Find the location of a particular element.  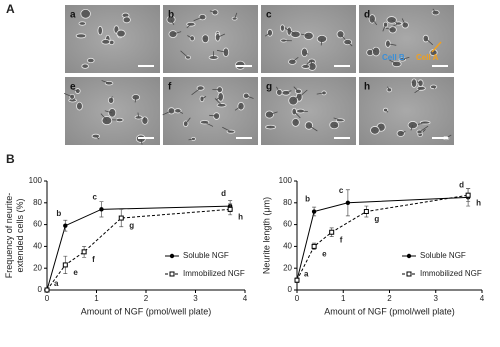

x-tick-label: 4 is located at coordinates (482, 298).